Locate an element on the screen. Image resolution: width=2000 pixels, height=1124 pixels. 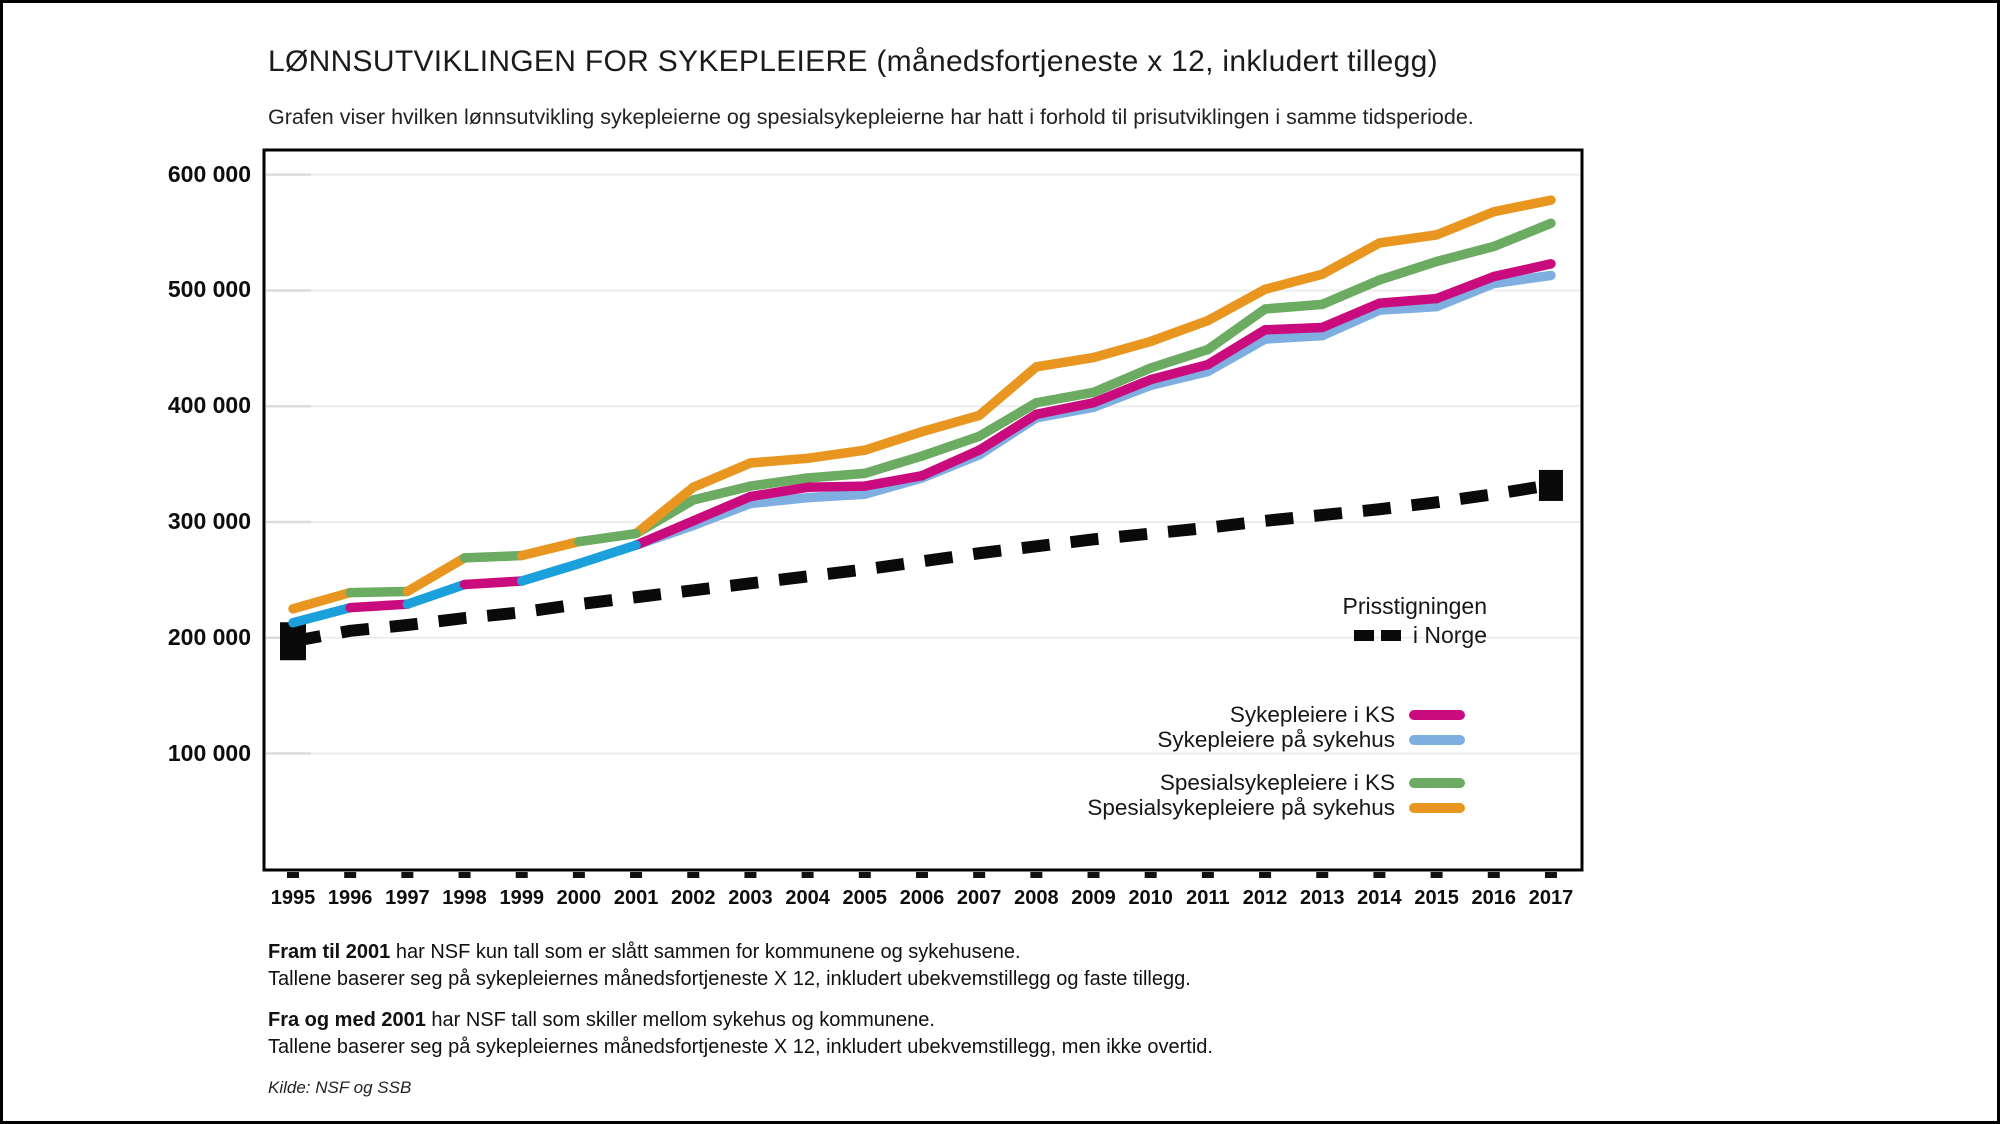
legend-item-sykepleiere-ks: Sykepleiere i KS is located at coordinates (1234, 714).